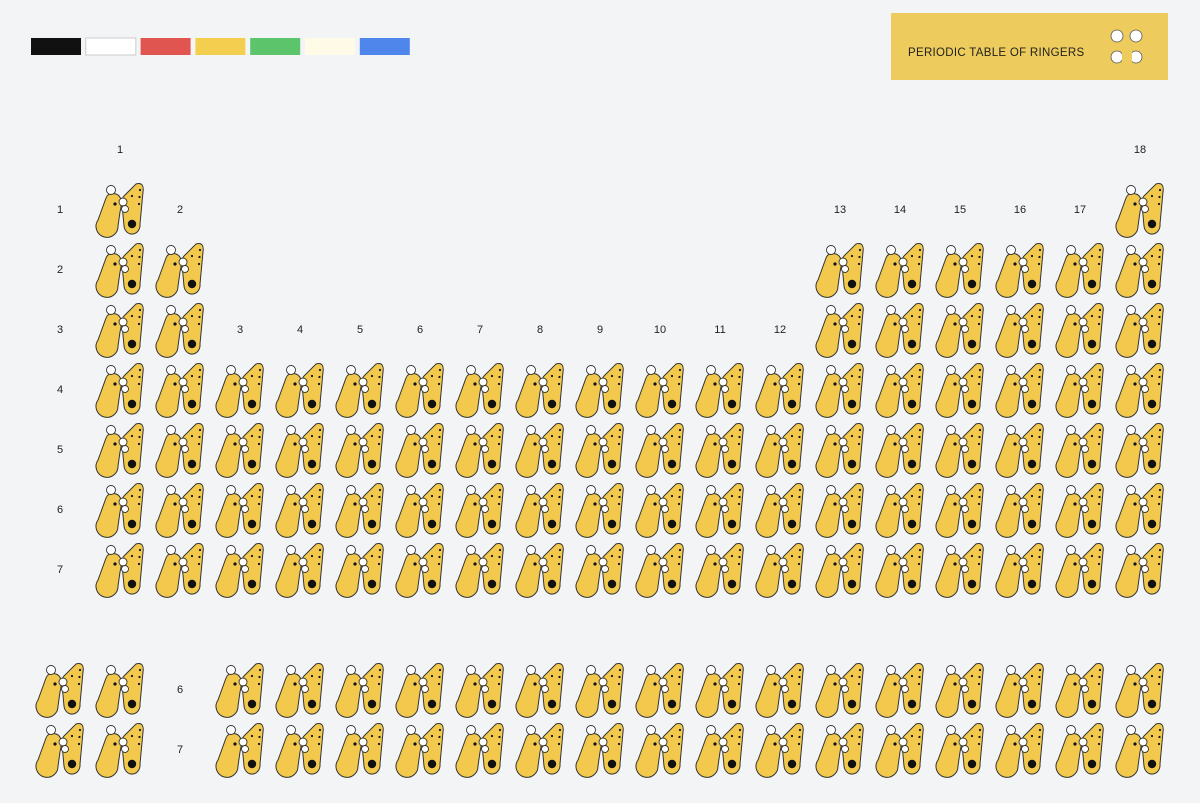  What do you see at coordinates (360, 330) in the screenshot?
I see `group-label: 5` at bounding box center [360, 330].